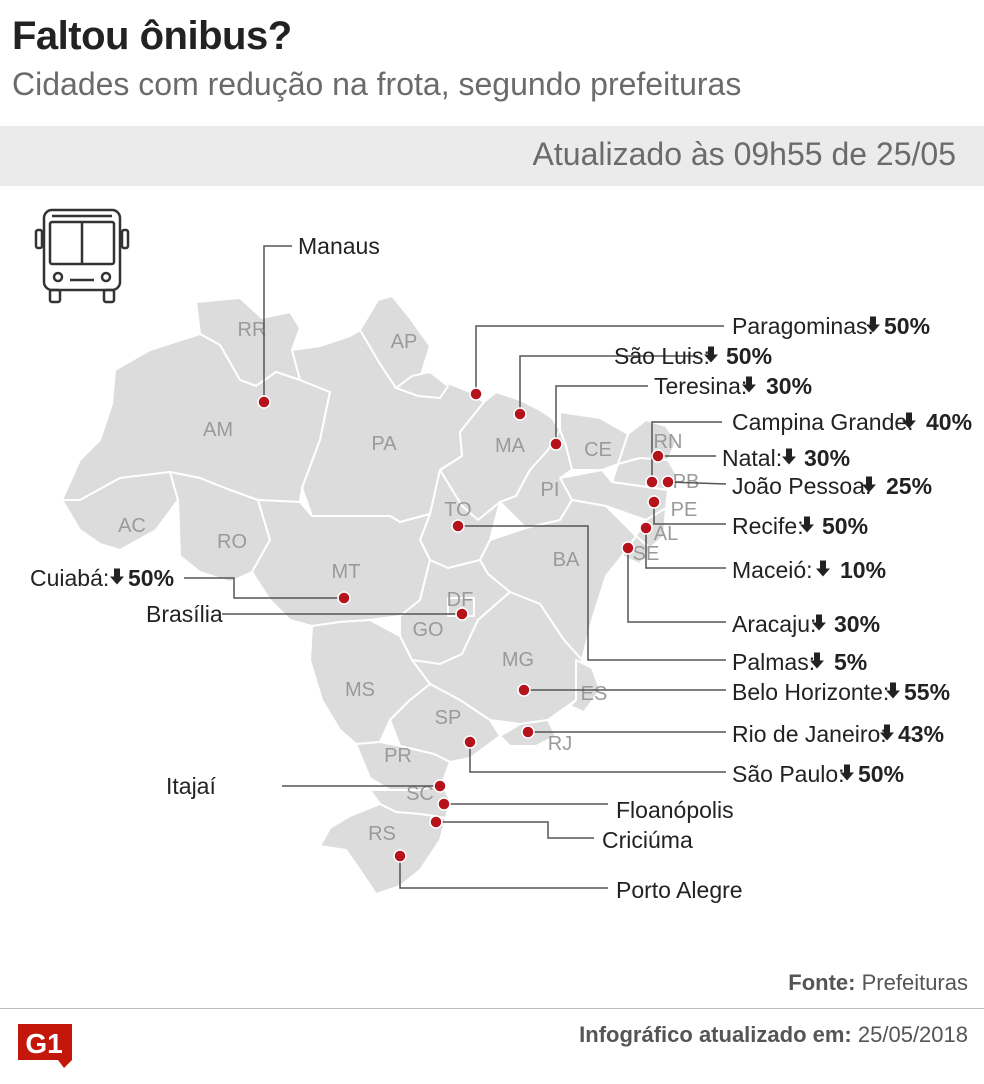 The height and width of the screenshot is (1084, 984). I want to click on label-recife: Recife: 50%, so click(800, 526).